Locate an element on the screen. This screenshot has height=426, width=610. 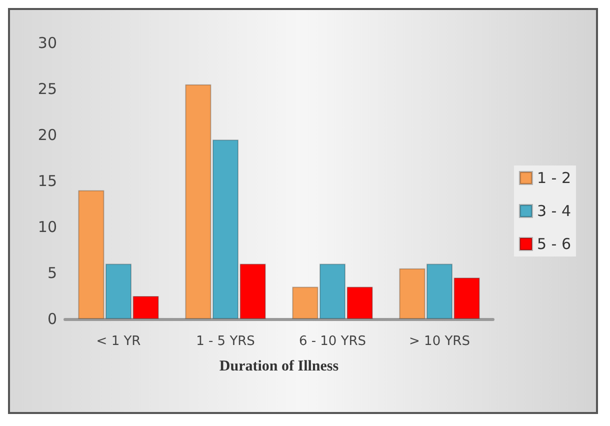
y-tick-label: 20 is located at coordinates (47, 135).